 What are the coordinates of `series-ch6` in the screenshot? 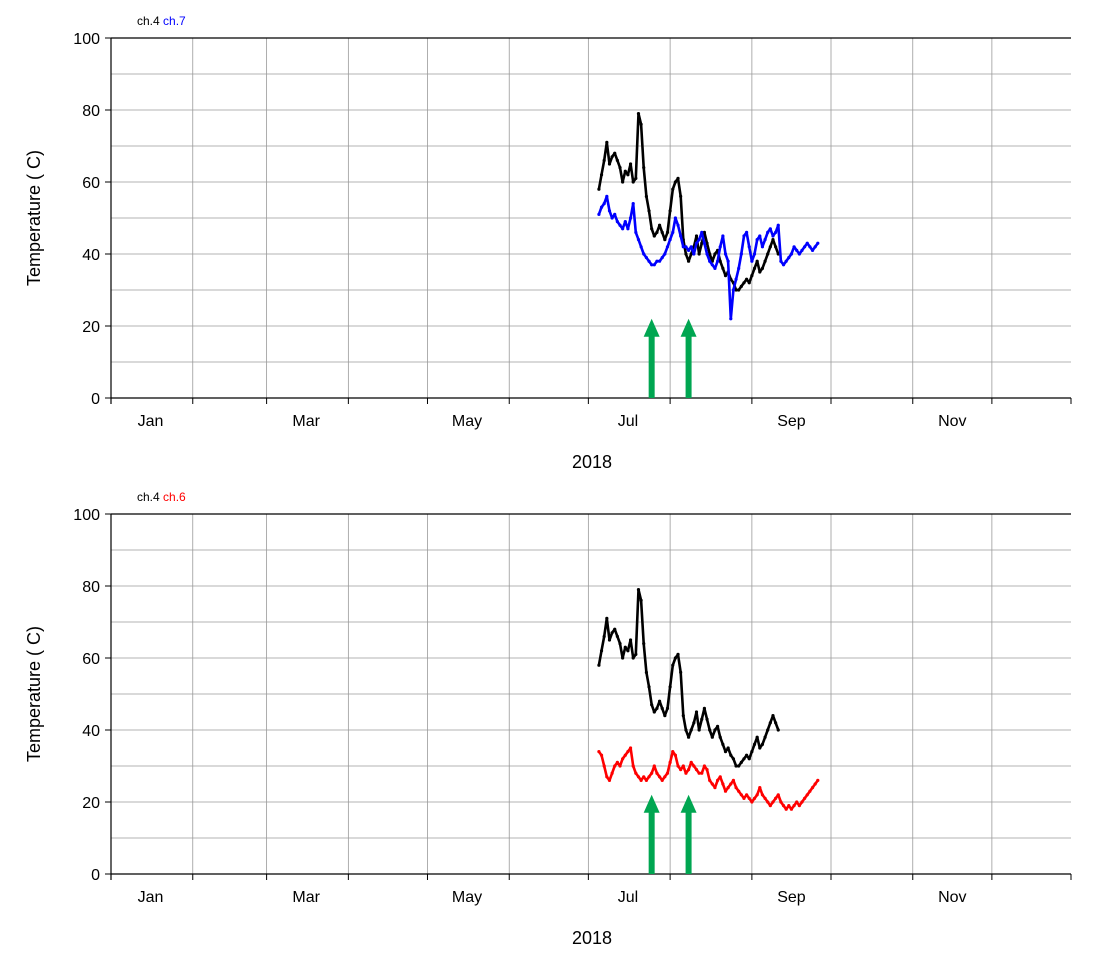 It's located at (708, 778).